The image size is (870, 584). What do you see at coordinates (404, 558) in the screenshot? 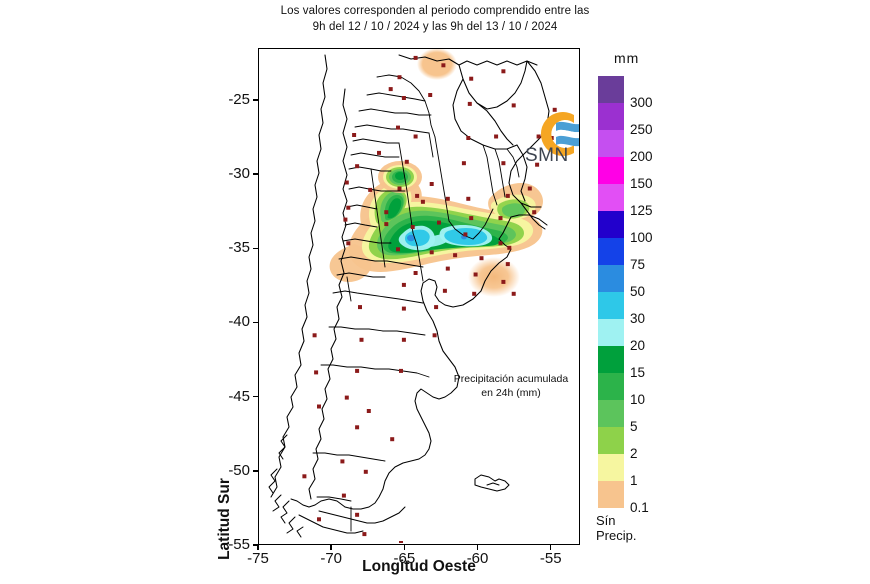
I see `x-tick-label: -65` at bounding box center [404, 558].